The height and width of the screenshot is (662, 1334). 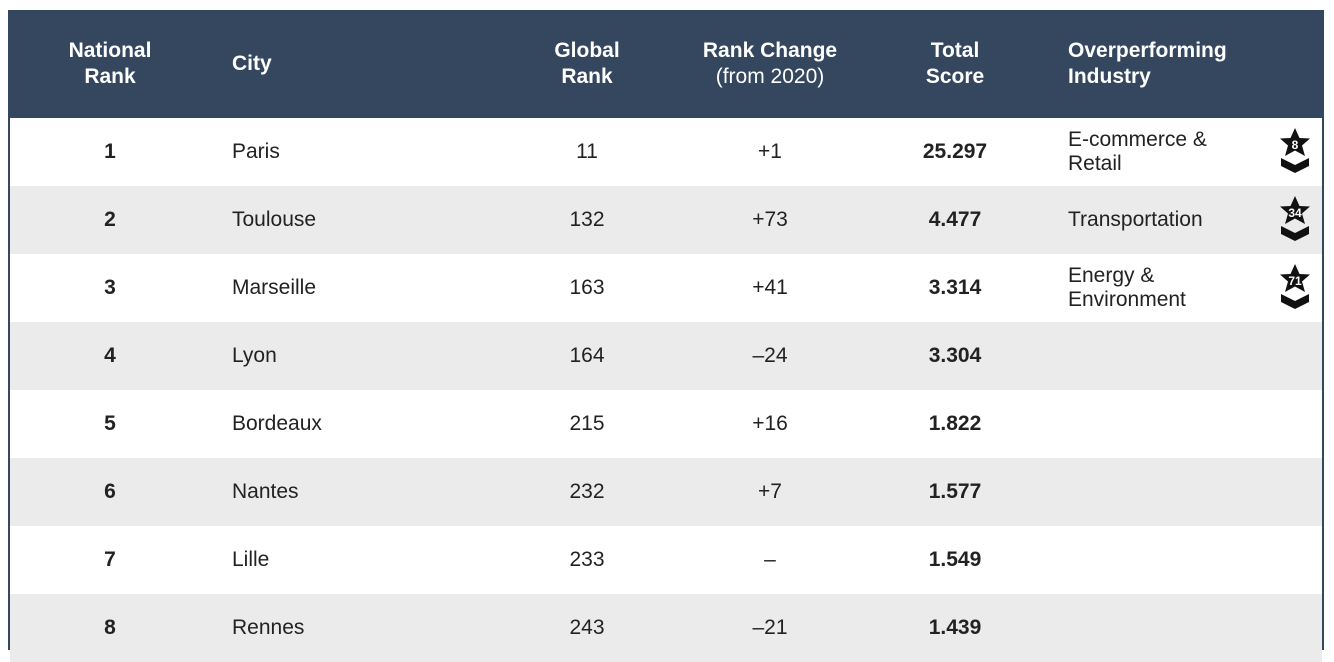 What do you see at coordinates (251, 559) in the screenshot?
I see `city: Lille` at bounding box center [251, 559].